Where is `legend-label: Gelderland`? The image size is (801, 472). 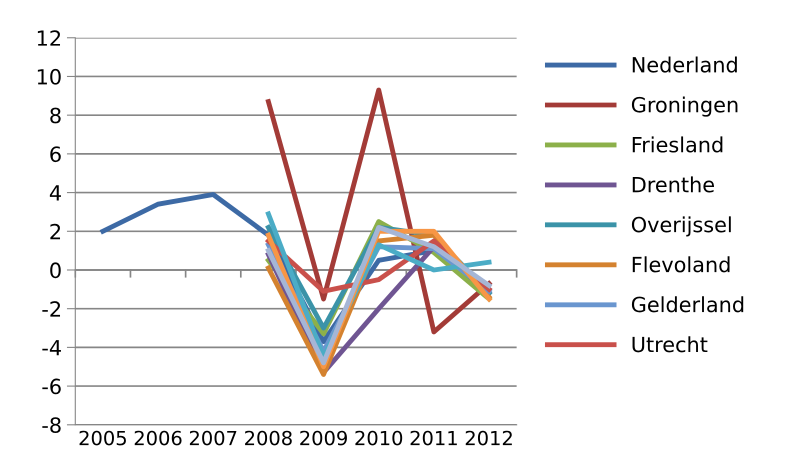
legend-label: Gelderland is located at coordinates (688, 304).